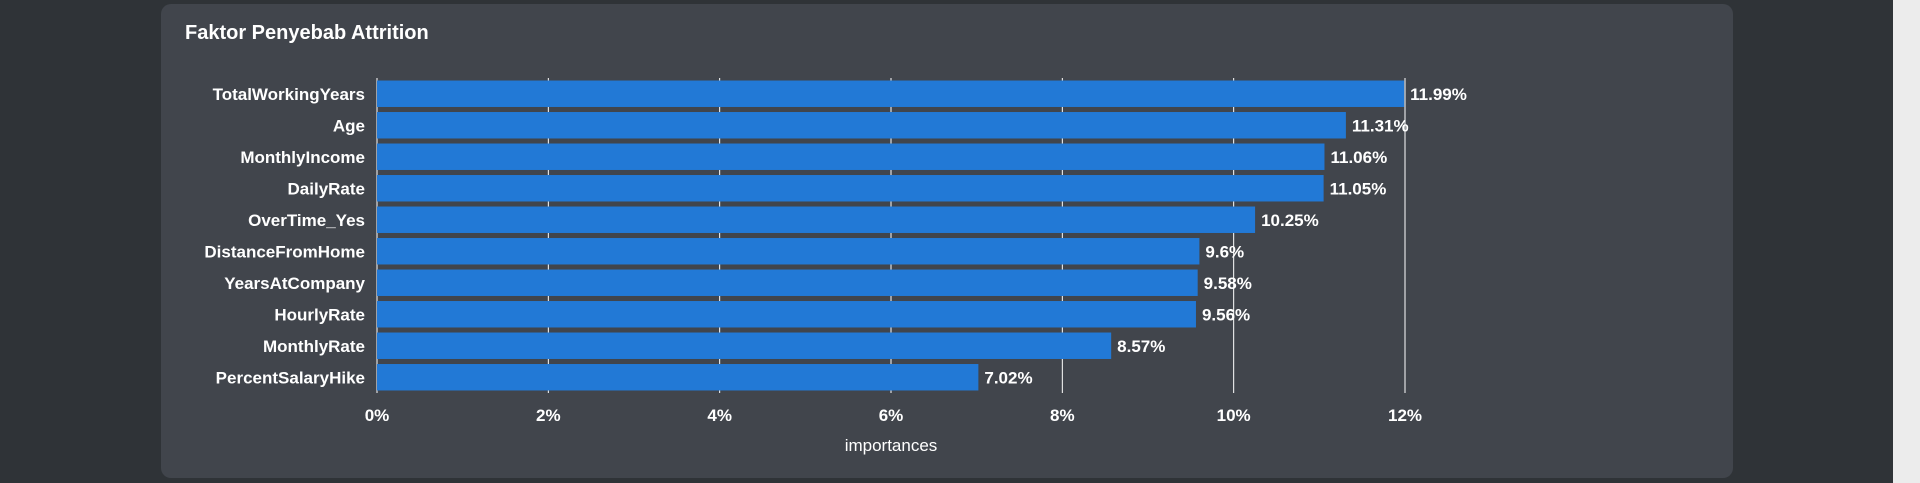  Describe the element at coordinates (306, 220) in the screenshot. I see `category-label: OverTime_Yes` at that location.